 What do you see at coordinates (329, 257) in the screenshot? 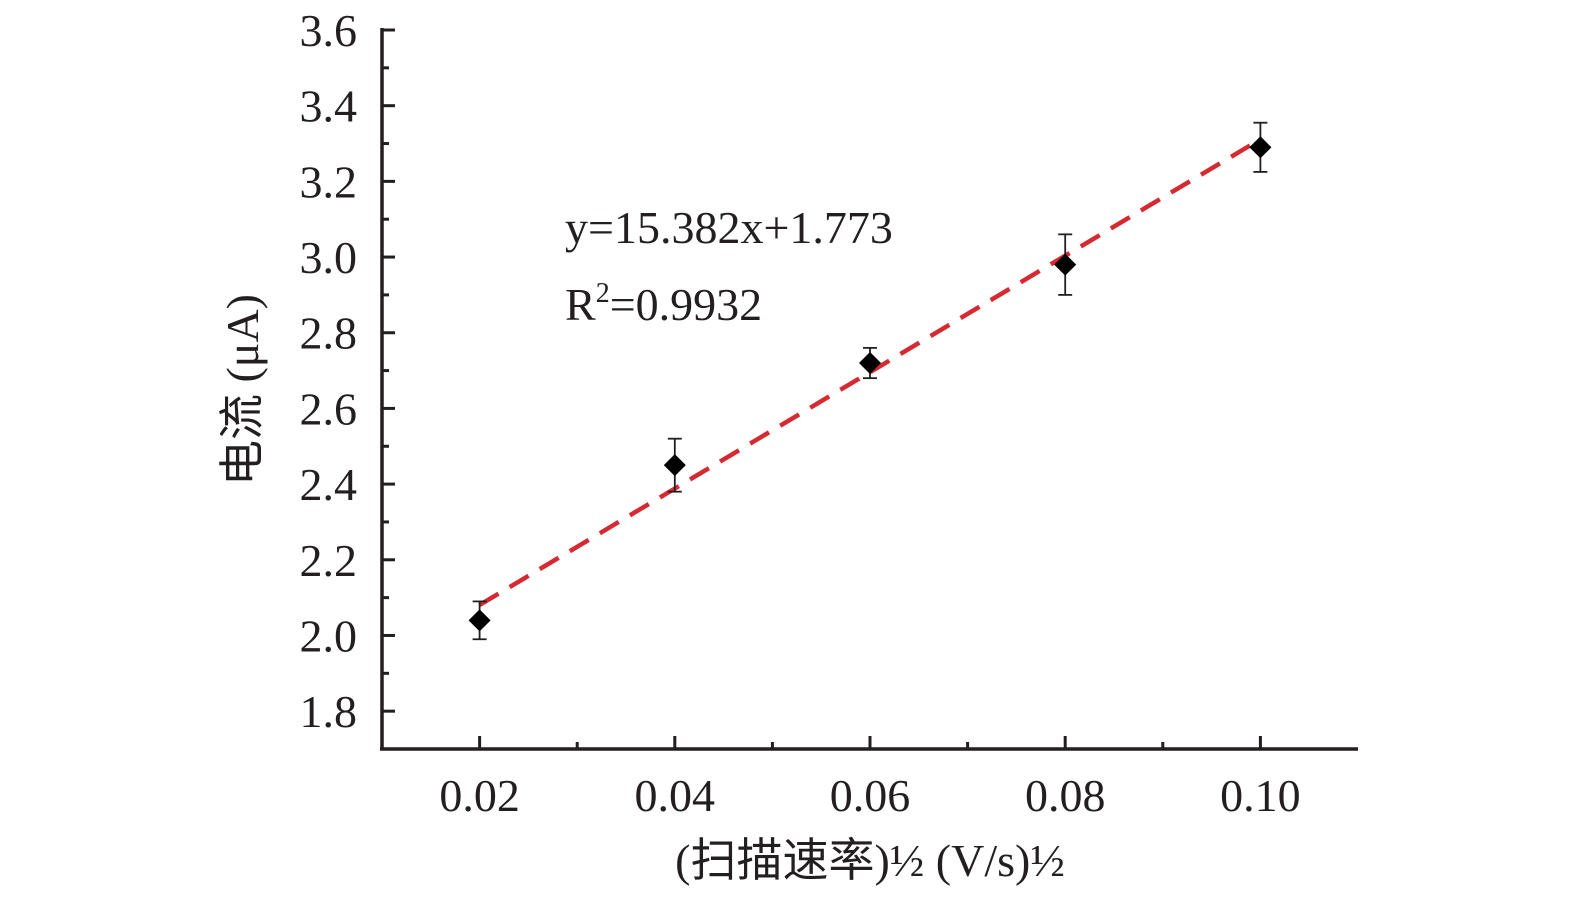
I see `y-tick-label: 3.0` at bounding box center [329, 257].